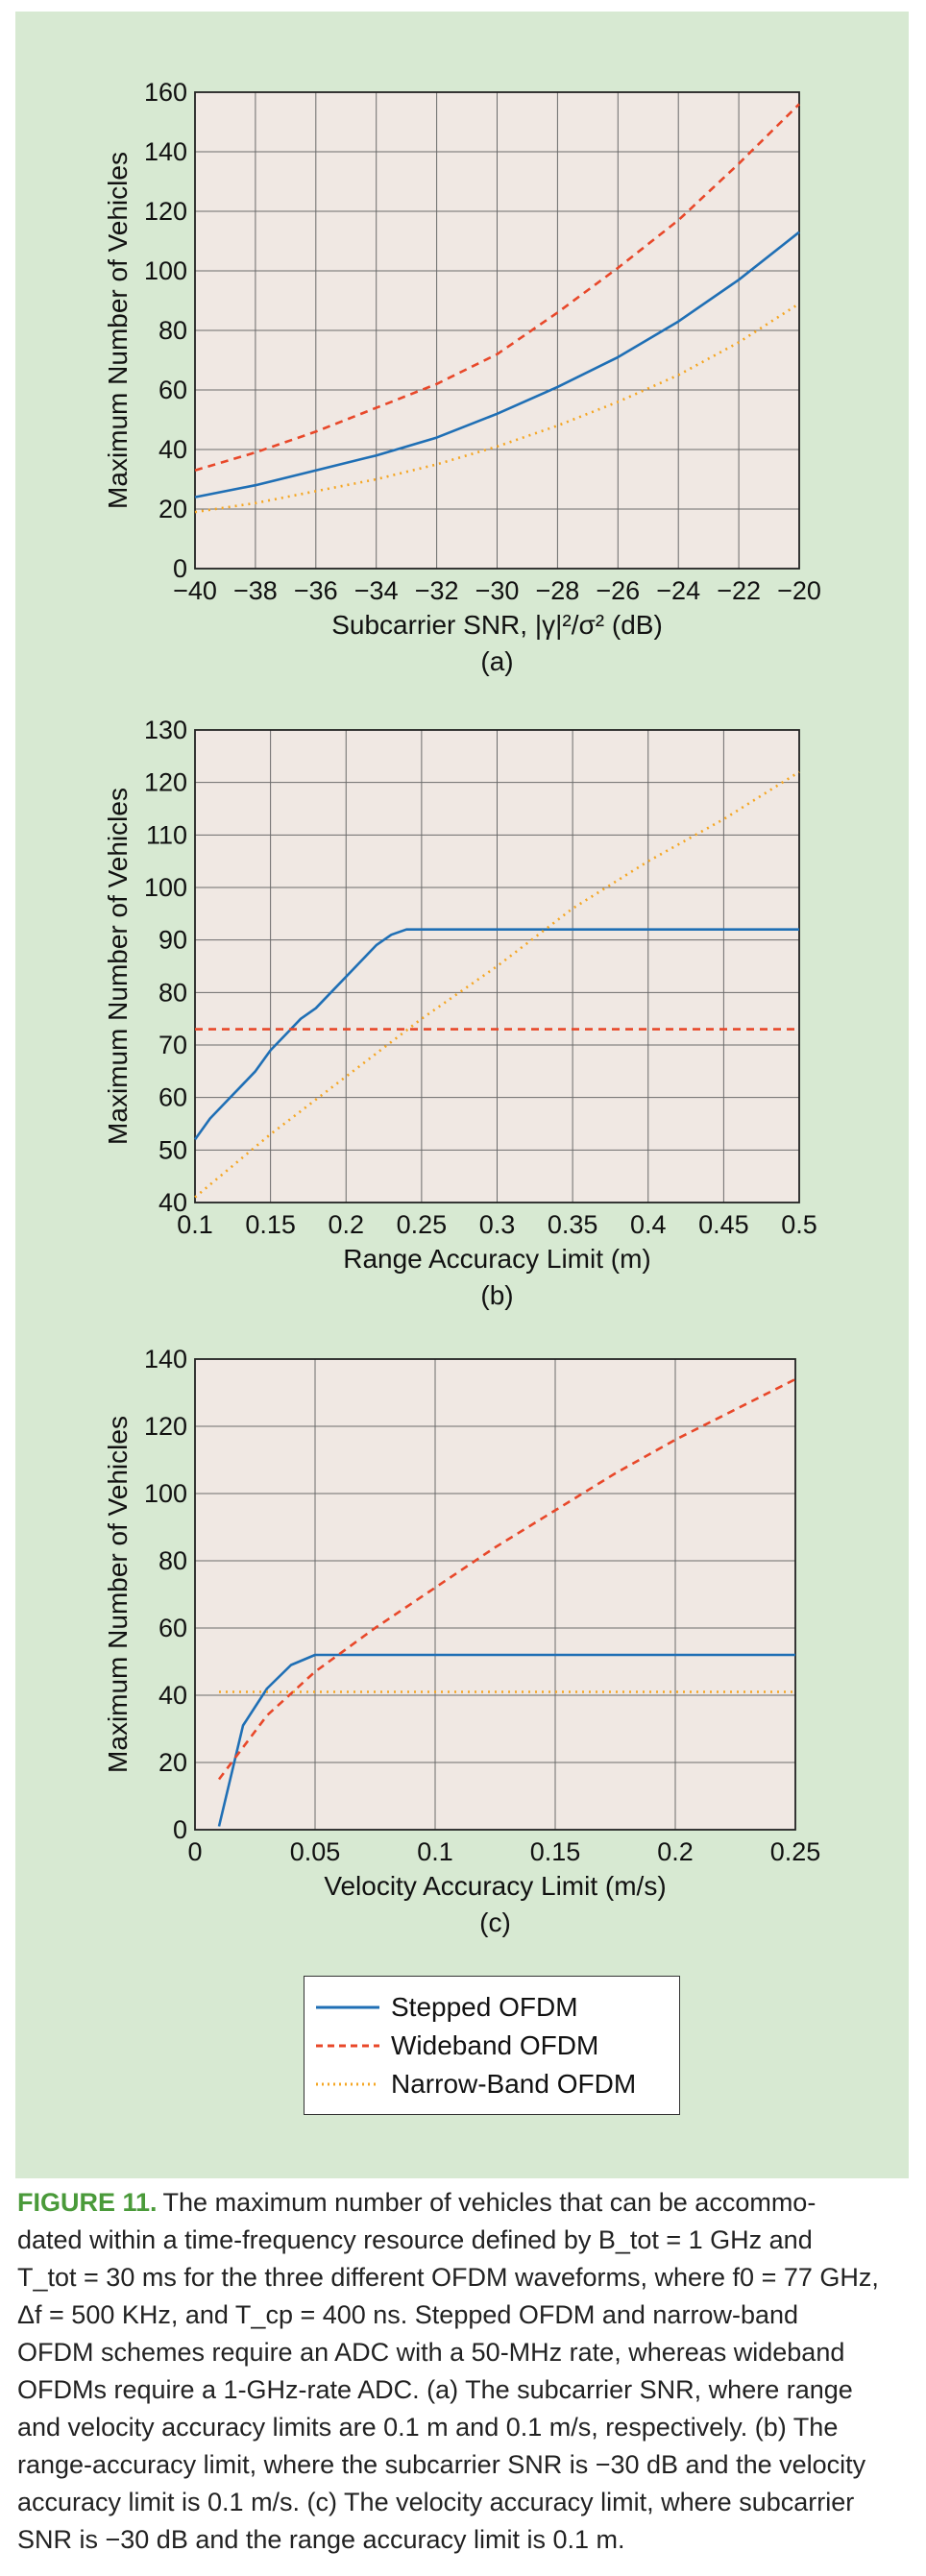 Image resolution: width=926 pixels, height=2576 pixels. What do you see at coordinates (618, 590) in the screenshot?
I see `x-tick-label: −26` at bounding box center [618, 590].